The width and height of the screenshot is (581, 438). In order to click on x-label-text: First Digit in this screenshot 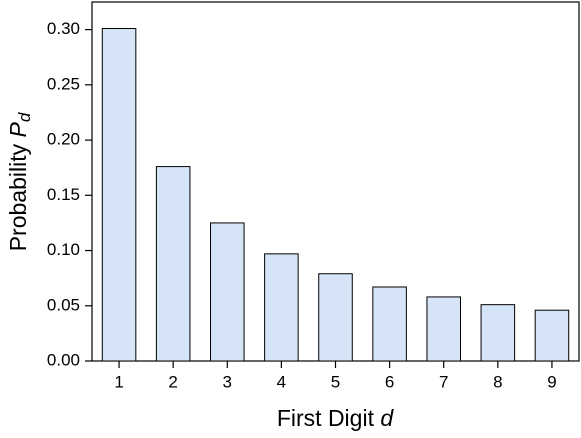, I will do `click(326, 418)`.